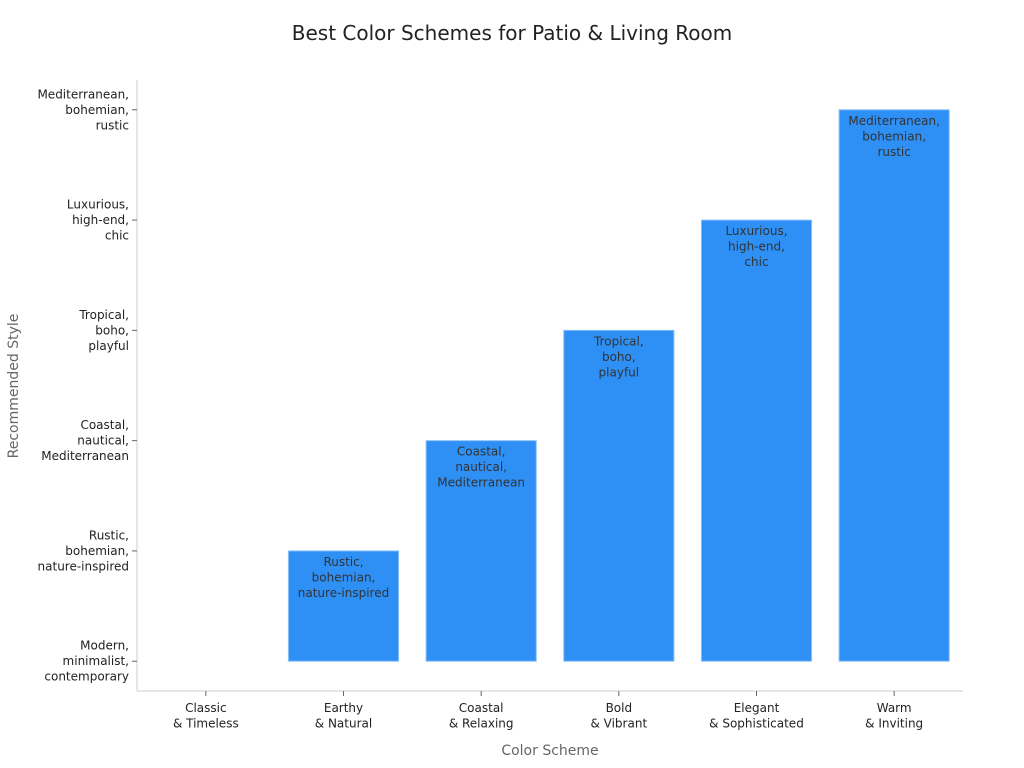  I want to click on y-tick-label: Mediterranean, bohemian, rustic, so click(83, 109).